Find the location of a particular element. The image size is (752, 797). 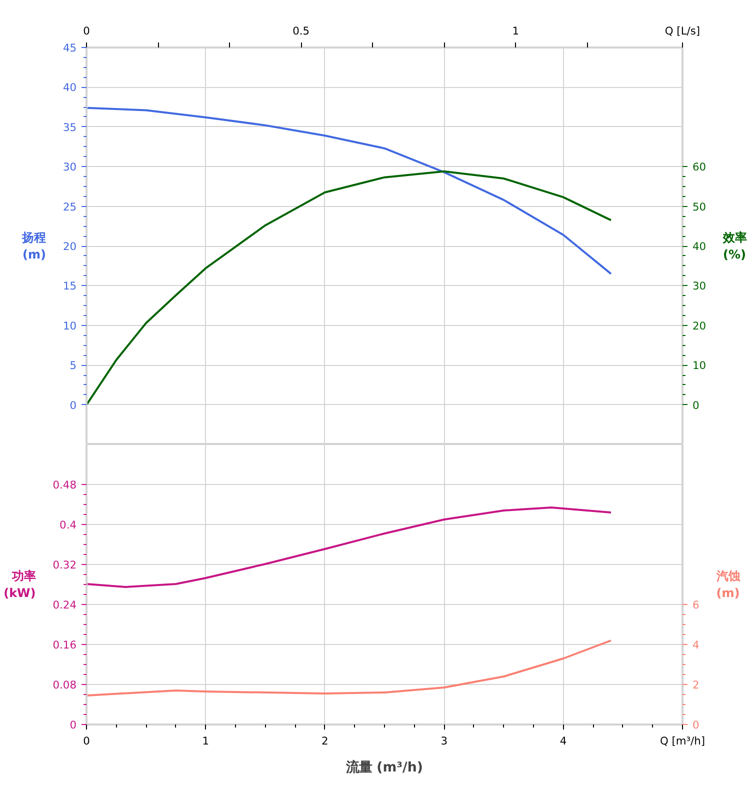

y-tick-label: 0.16 is located at coordinates (64, 645).